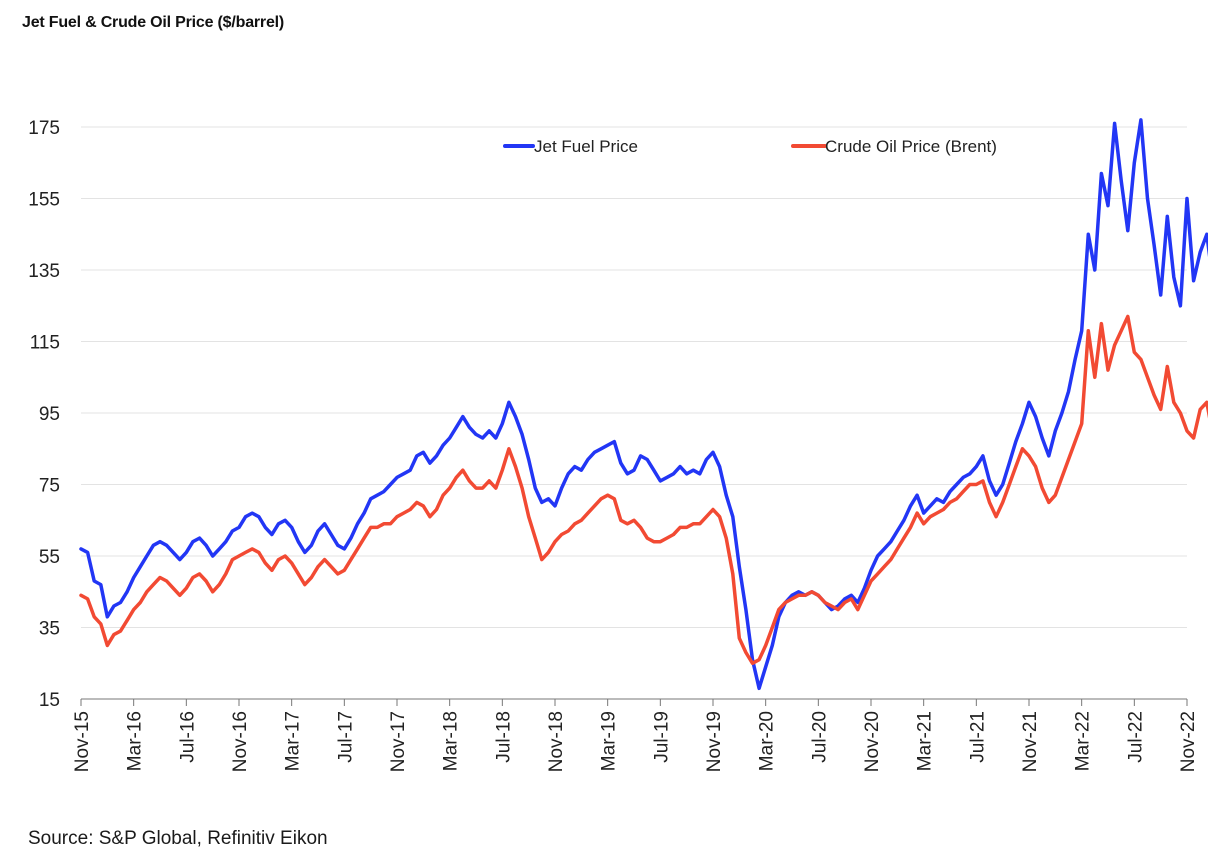 This screenshot has height=858, width=1208. I want to click on x-tick-label: Mar-18, so click(451, 741).